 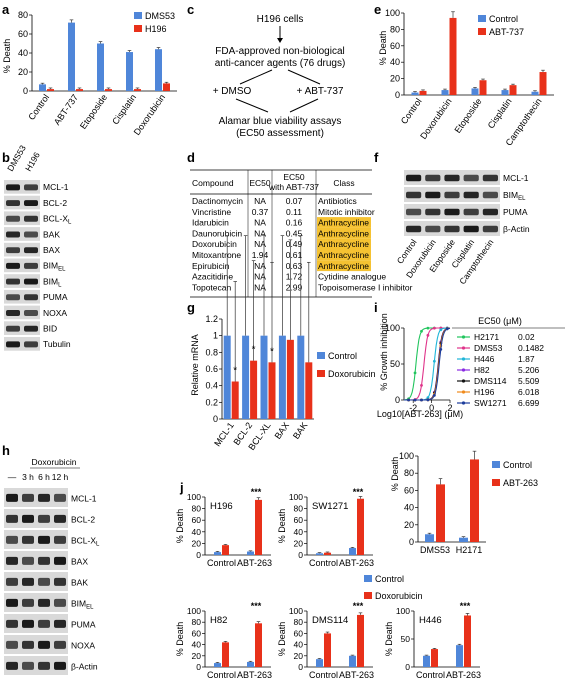 I want to click on blot-h-row-label-noxa: NOXA, so click(x=83, y=646).